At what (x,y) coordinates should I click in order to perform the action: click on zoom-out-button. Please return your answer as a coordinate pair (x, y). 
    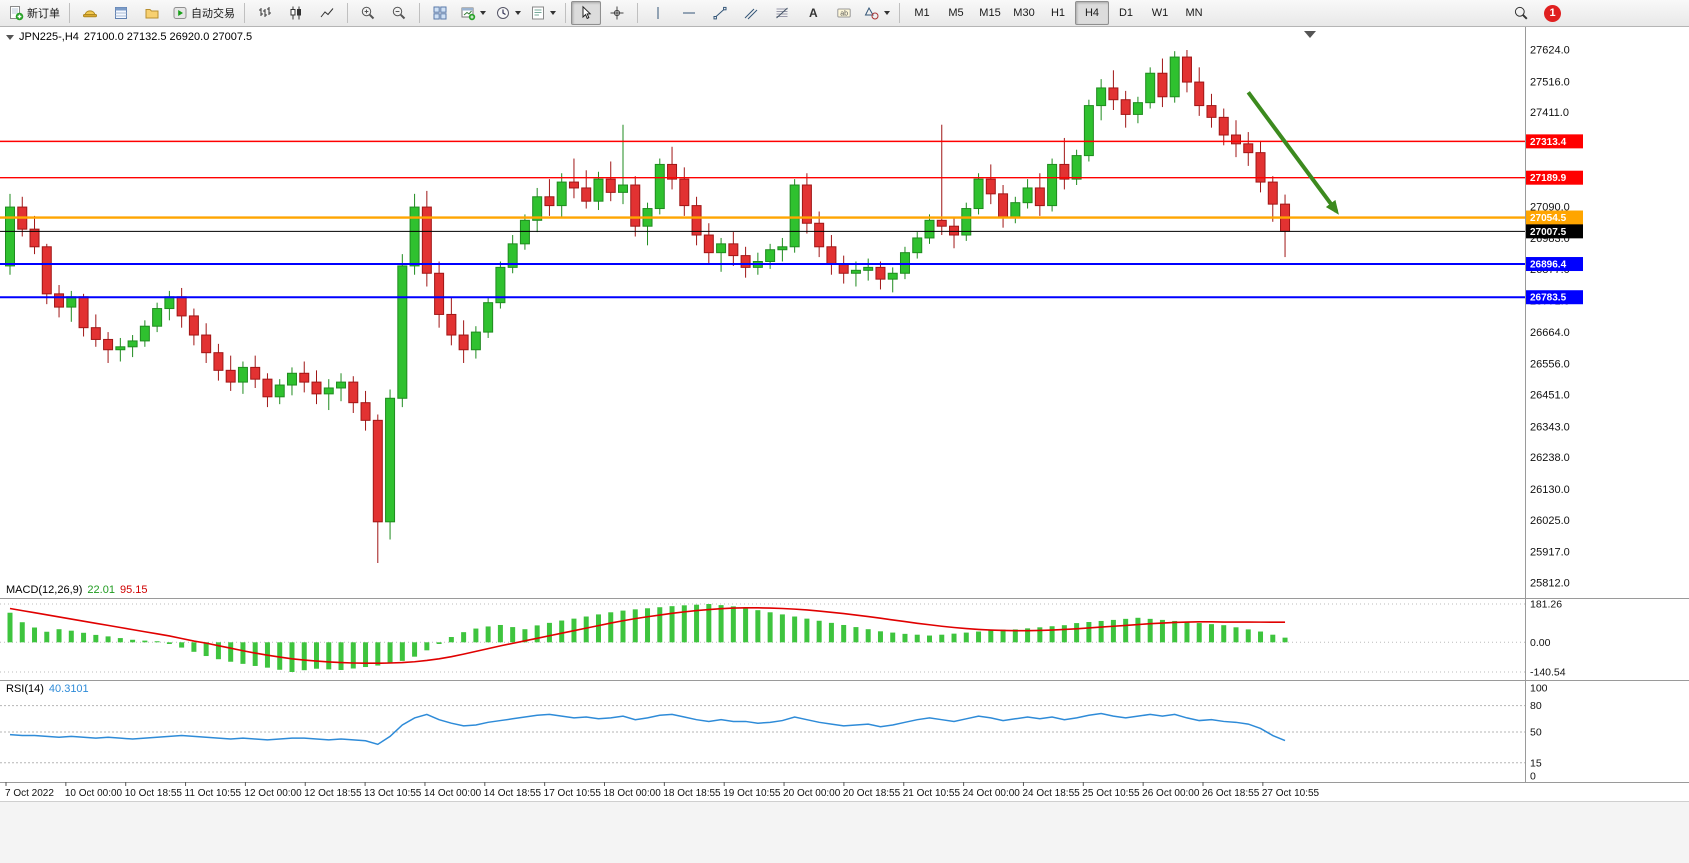
    Looking at the image, I should click on (399, 13).